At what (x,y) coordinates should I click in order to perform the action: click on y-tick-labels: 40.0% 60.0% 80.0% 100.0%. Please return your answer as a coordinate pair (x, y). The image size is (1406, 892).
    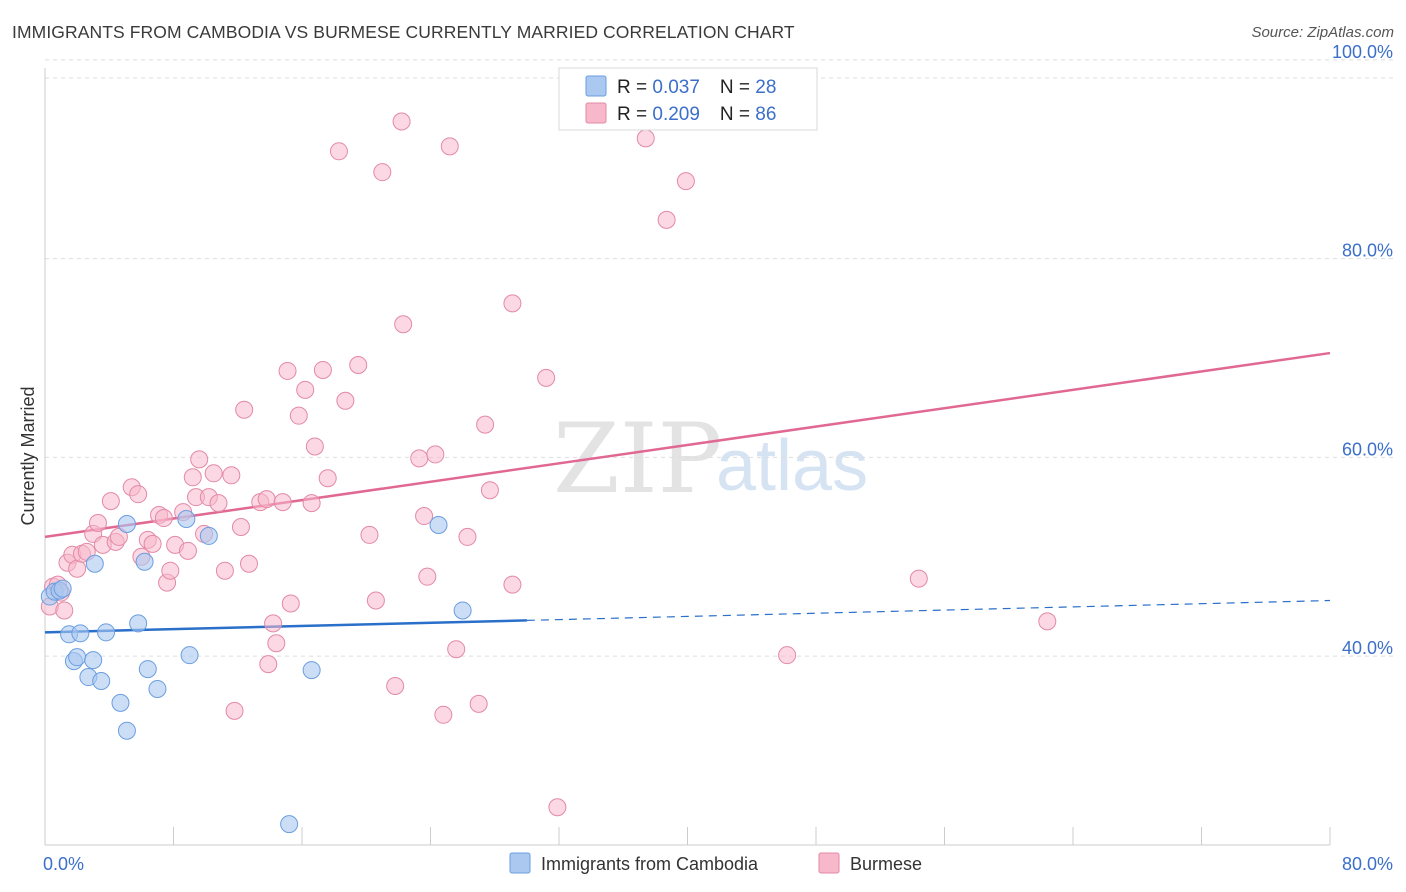
    Looking at the image, I should click on (1362, 350).